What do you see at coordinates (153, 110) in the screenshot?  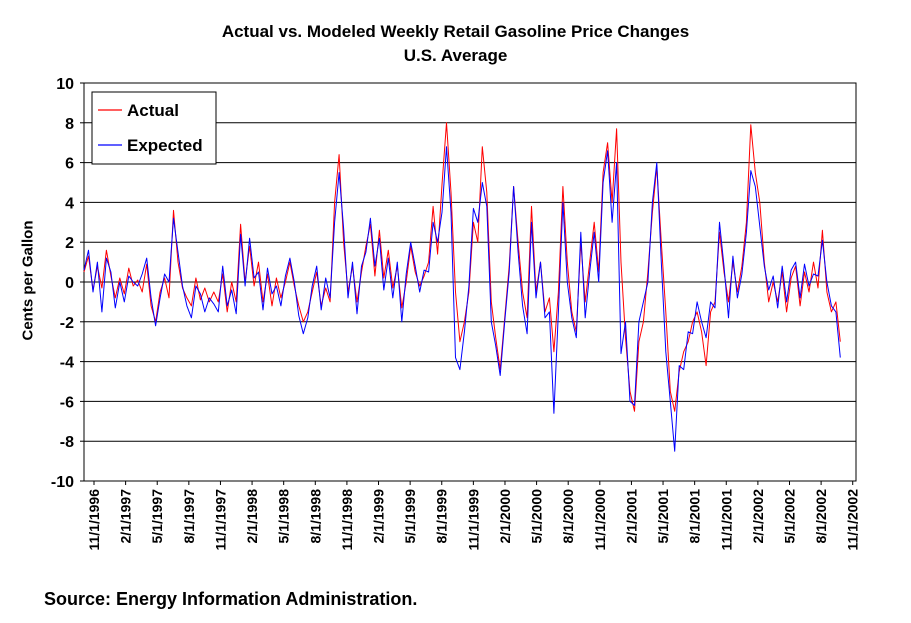 I see `legend-label-actual: Actual` at bounding box center [153, 110].